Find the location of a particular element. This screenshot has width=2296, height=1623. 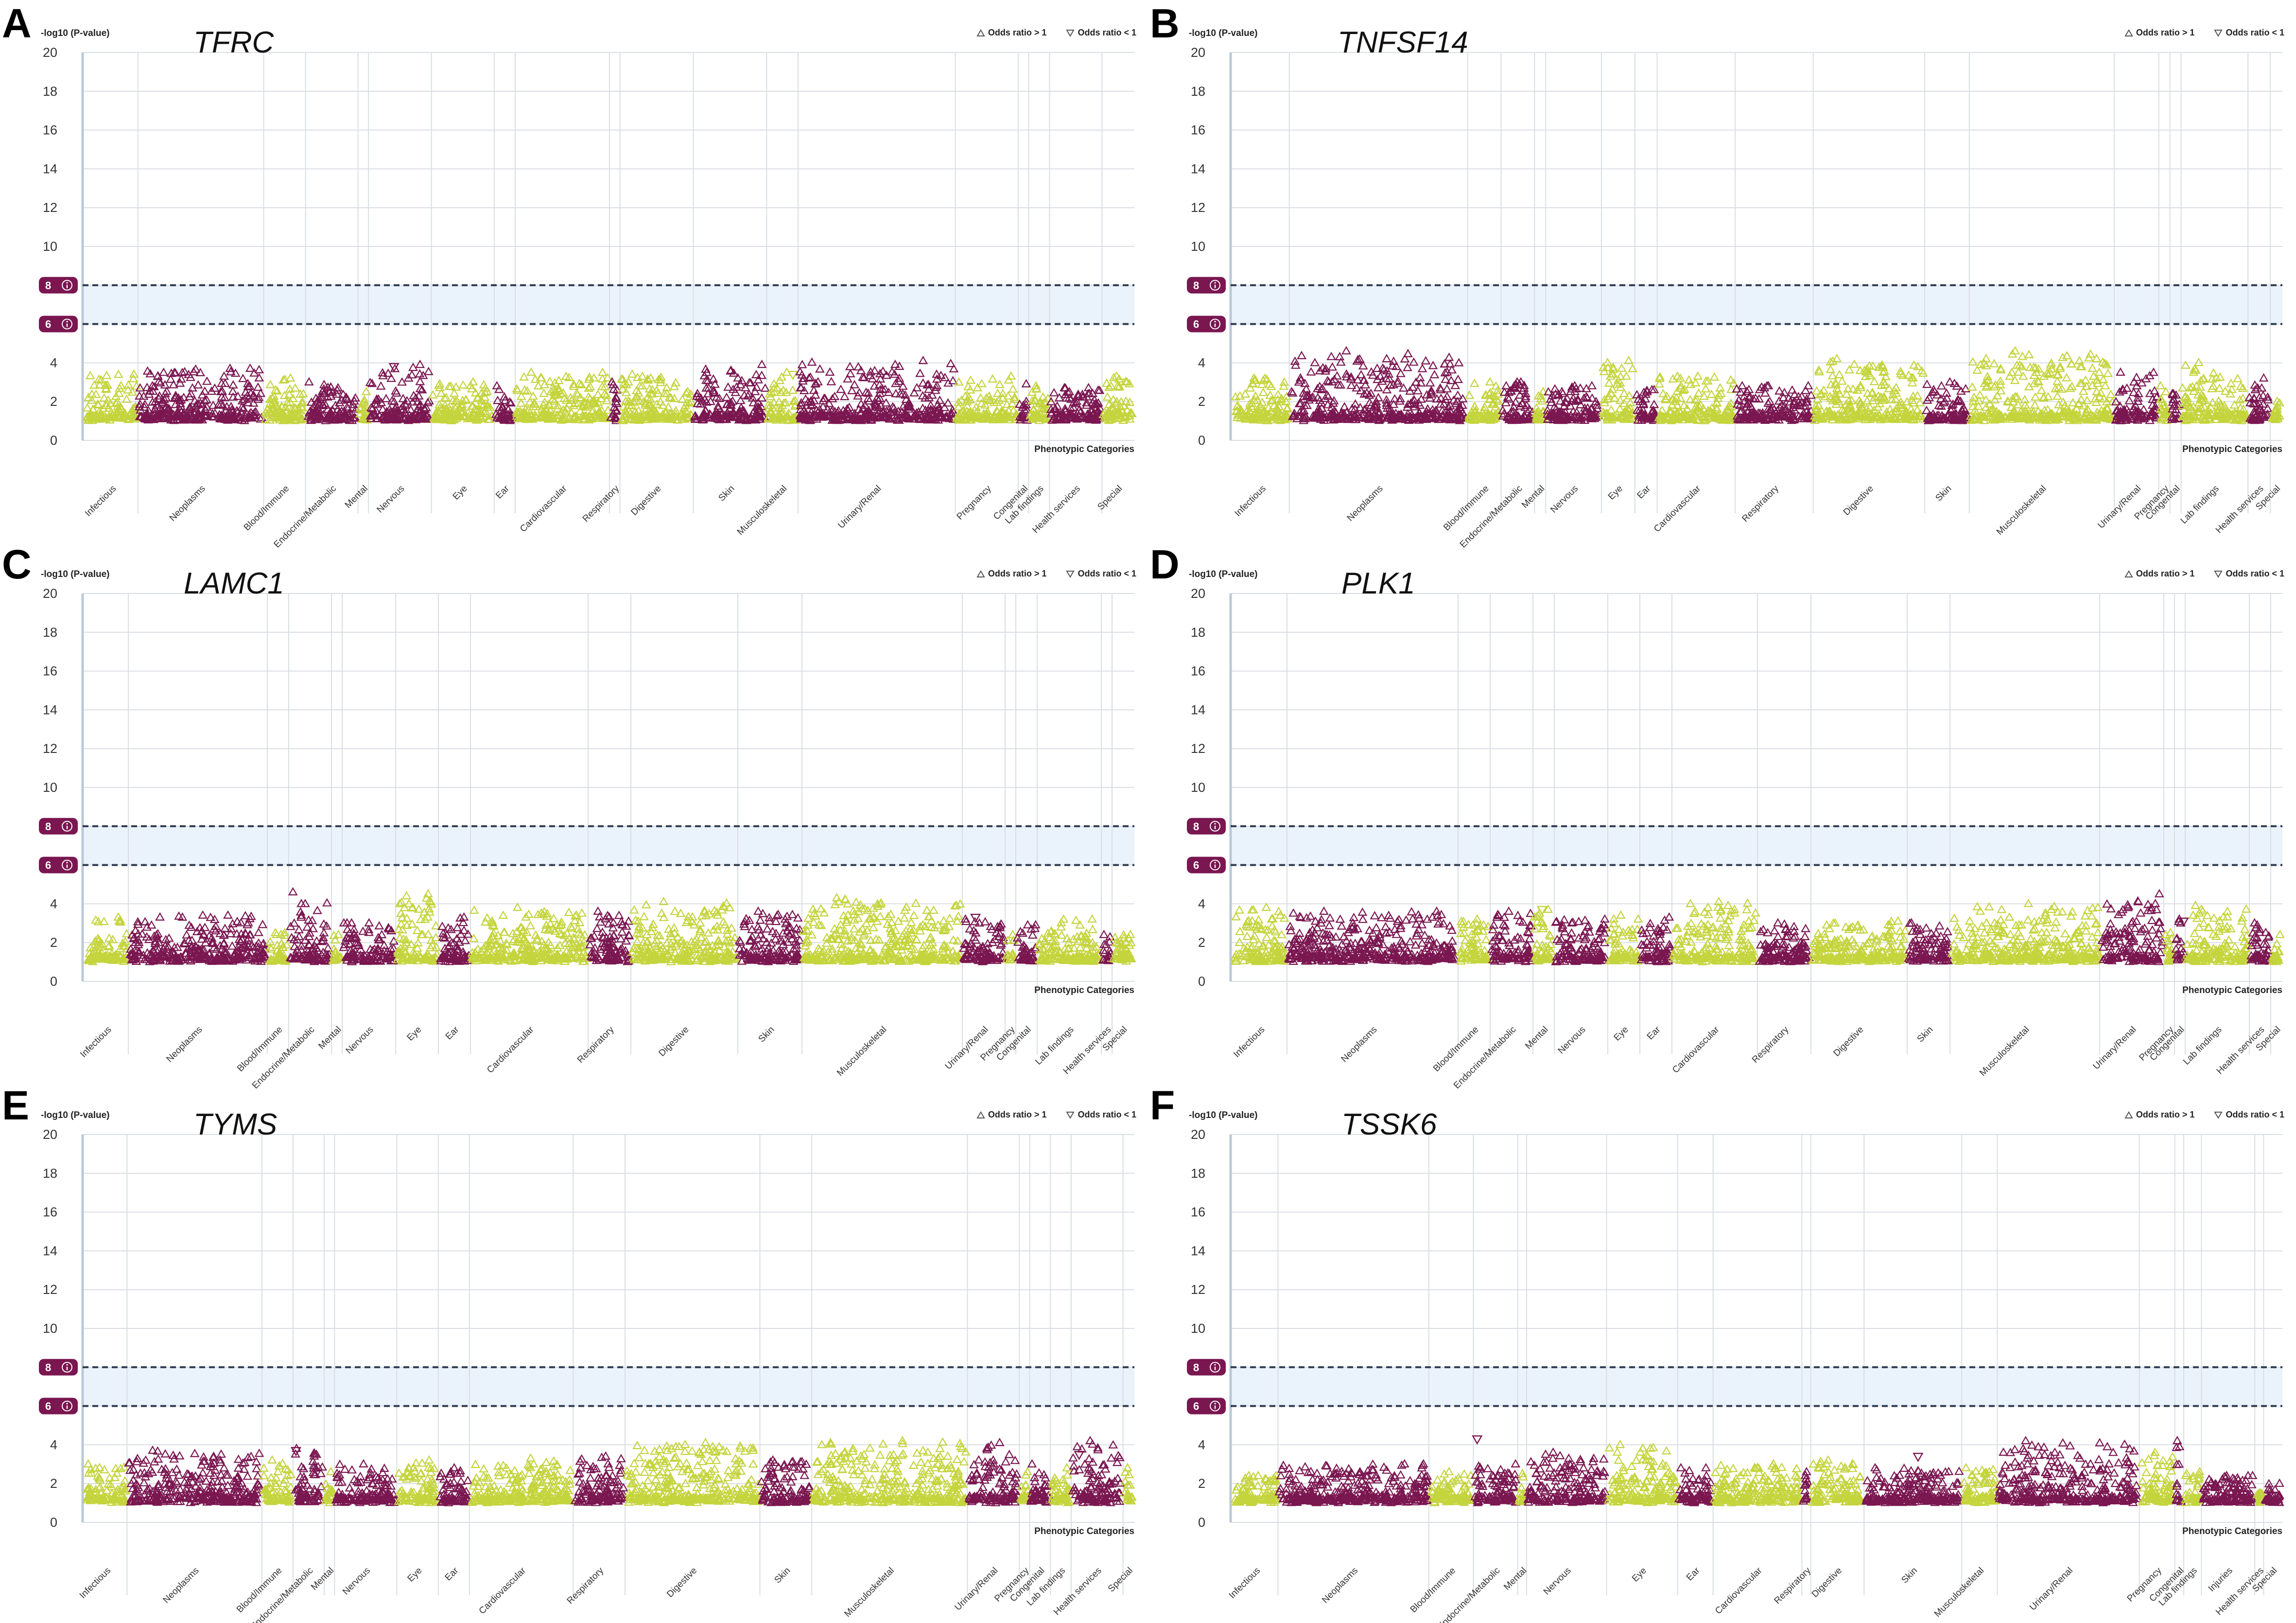

triangle-down-icon is located at coordinates (1070, 33).